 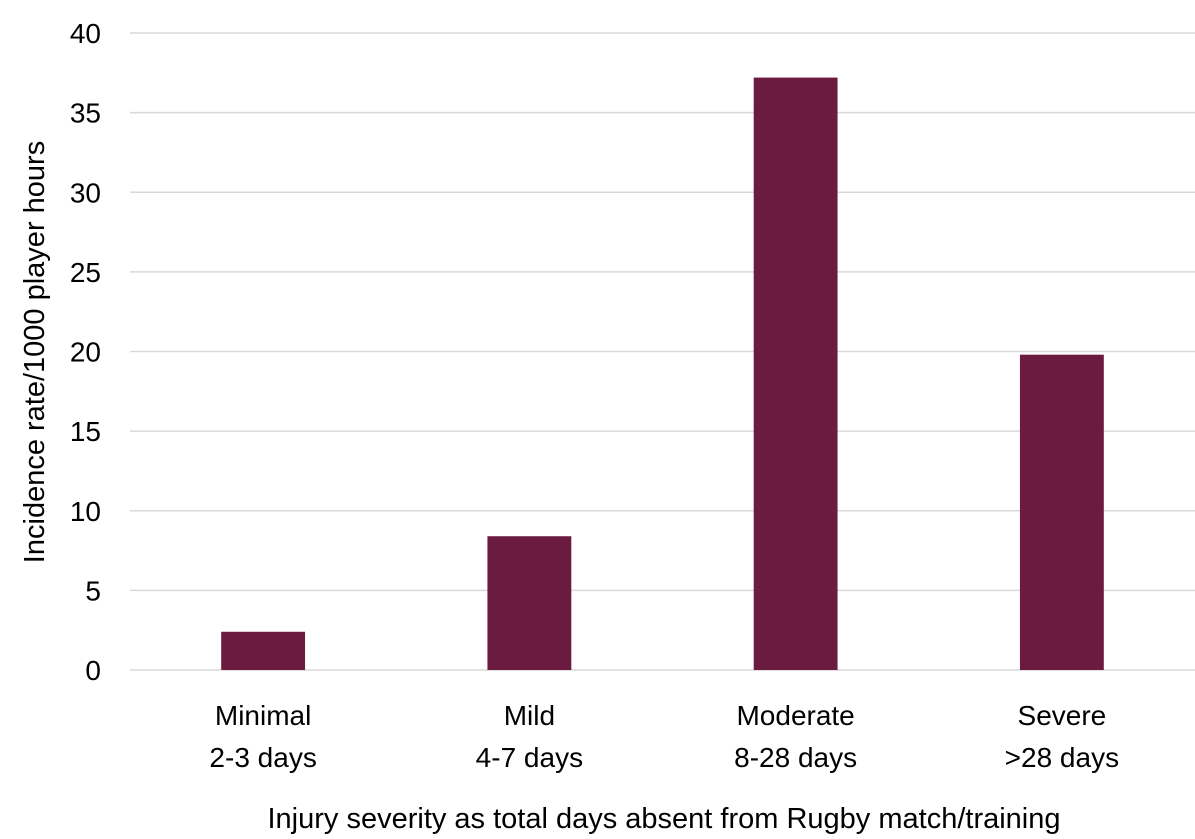 What do you see at coordinates (93, 590) in the screenshot?
I see `y-tick-label: 5` at bounding box center [93, 590].